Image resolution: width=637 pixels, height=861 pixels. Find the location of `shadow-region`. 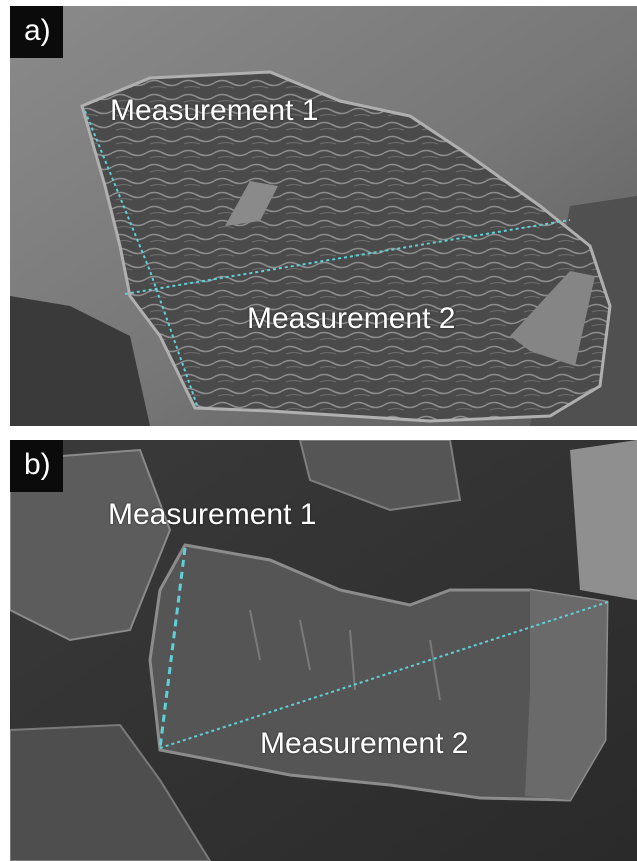

shadow-region is located at coordinates (80, 361).